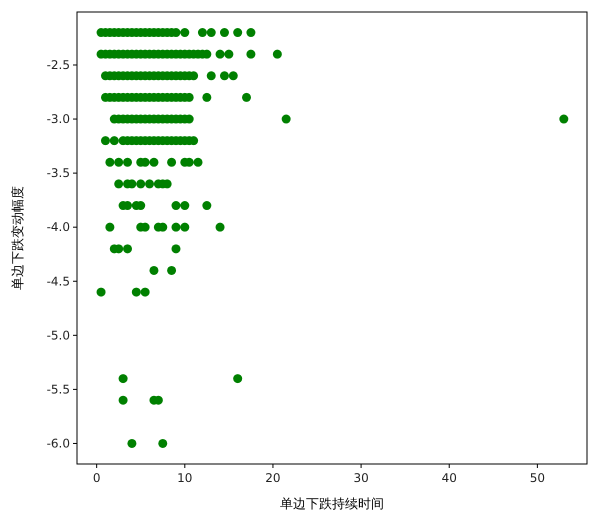 This screenshot has width=600, height=518. I want to click on x-tick-label: 30, so click(361, 478).